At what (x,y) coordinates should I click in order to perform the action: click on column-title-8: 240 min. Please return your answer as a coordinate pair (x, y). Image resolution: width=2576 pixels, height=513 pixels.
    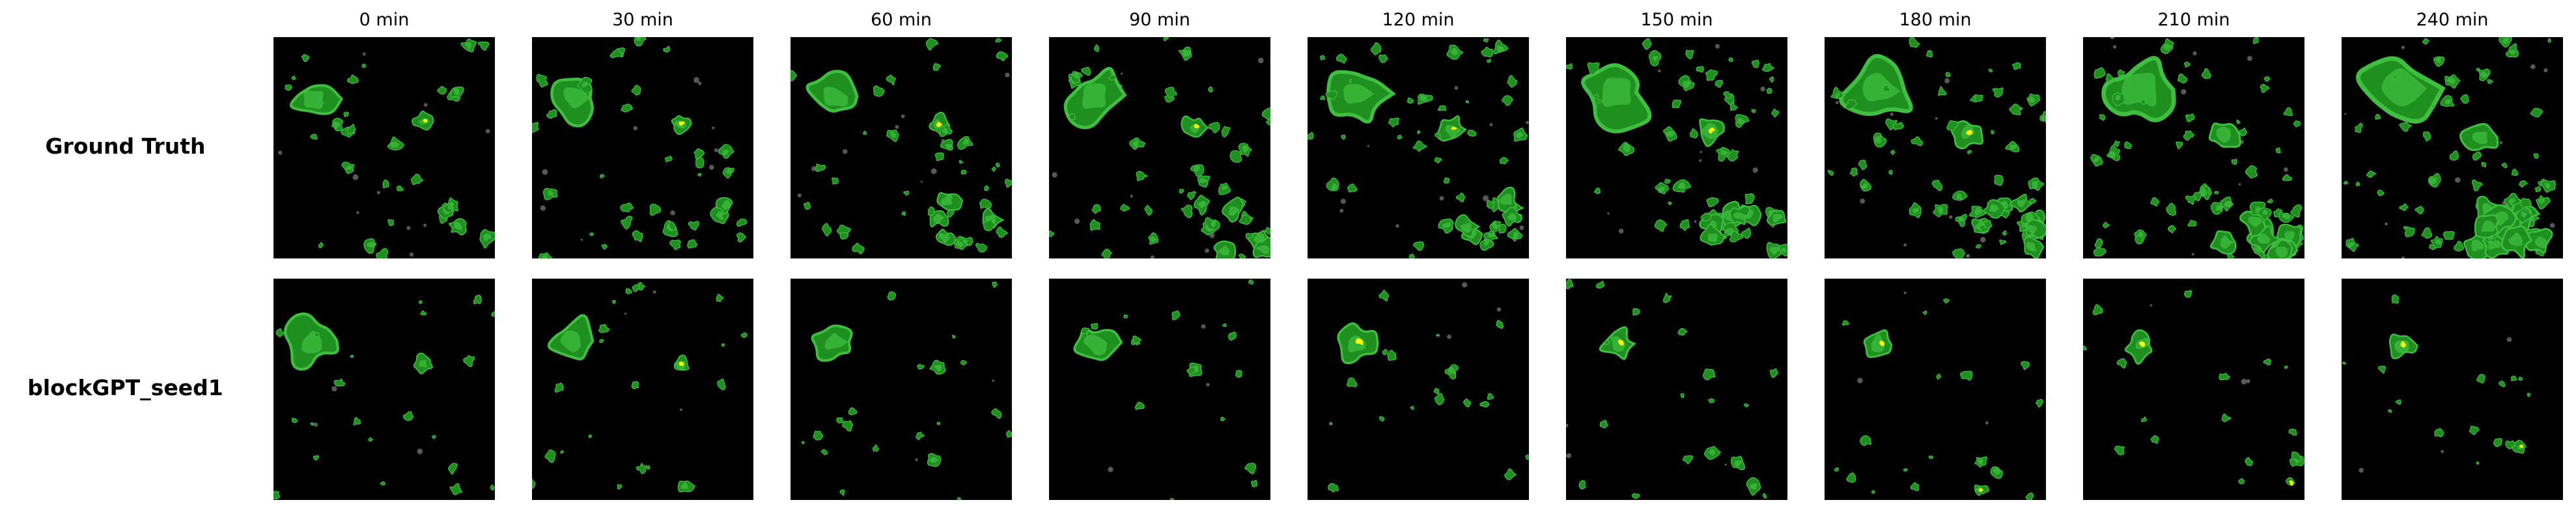
    Looking at the image, I should click on (2452, 20).